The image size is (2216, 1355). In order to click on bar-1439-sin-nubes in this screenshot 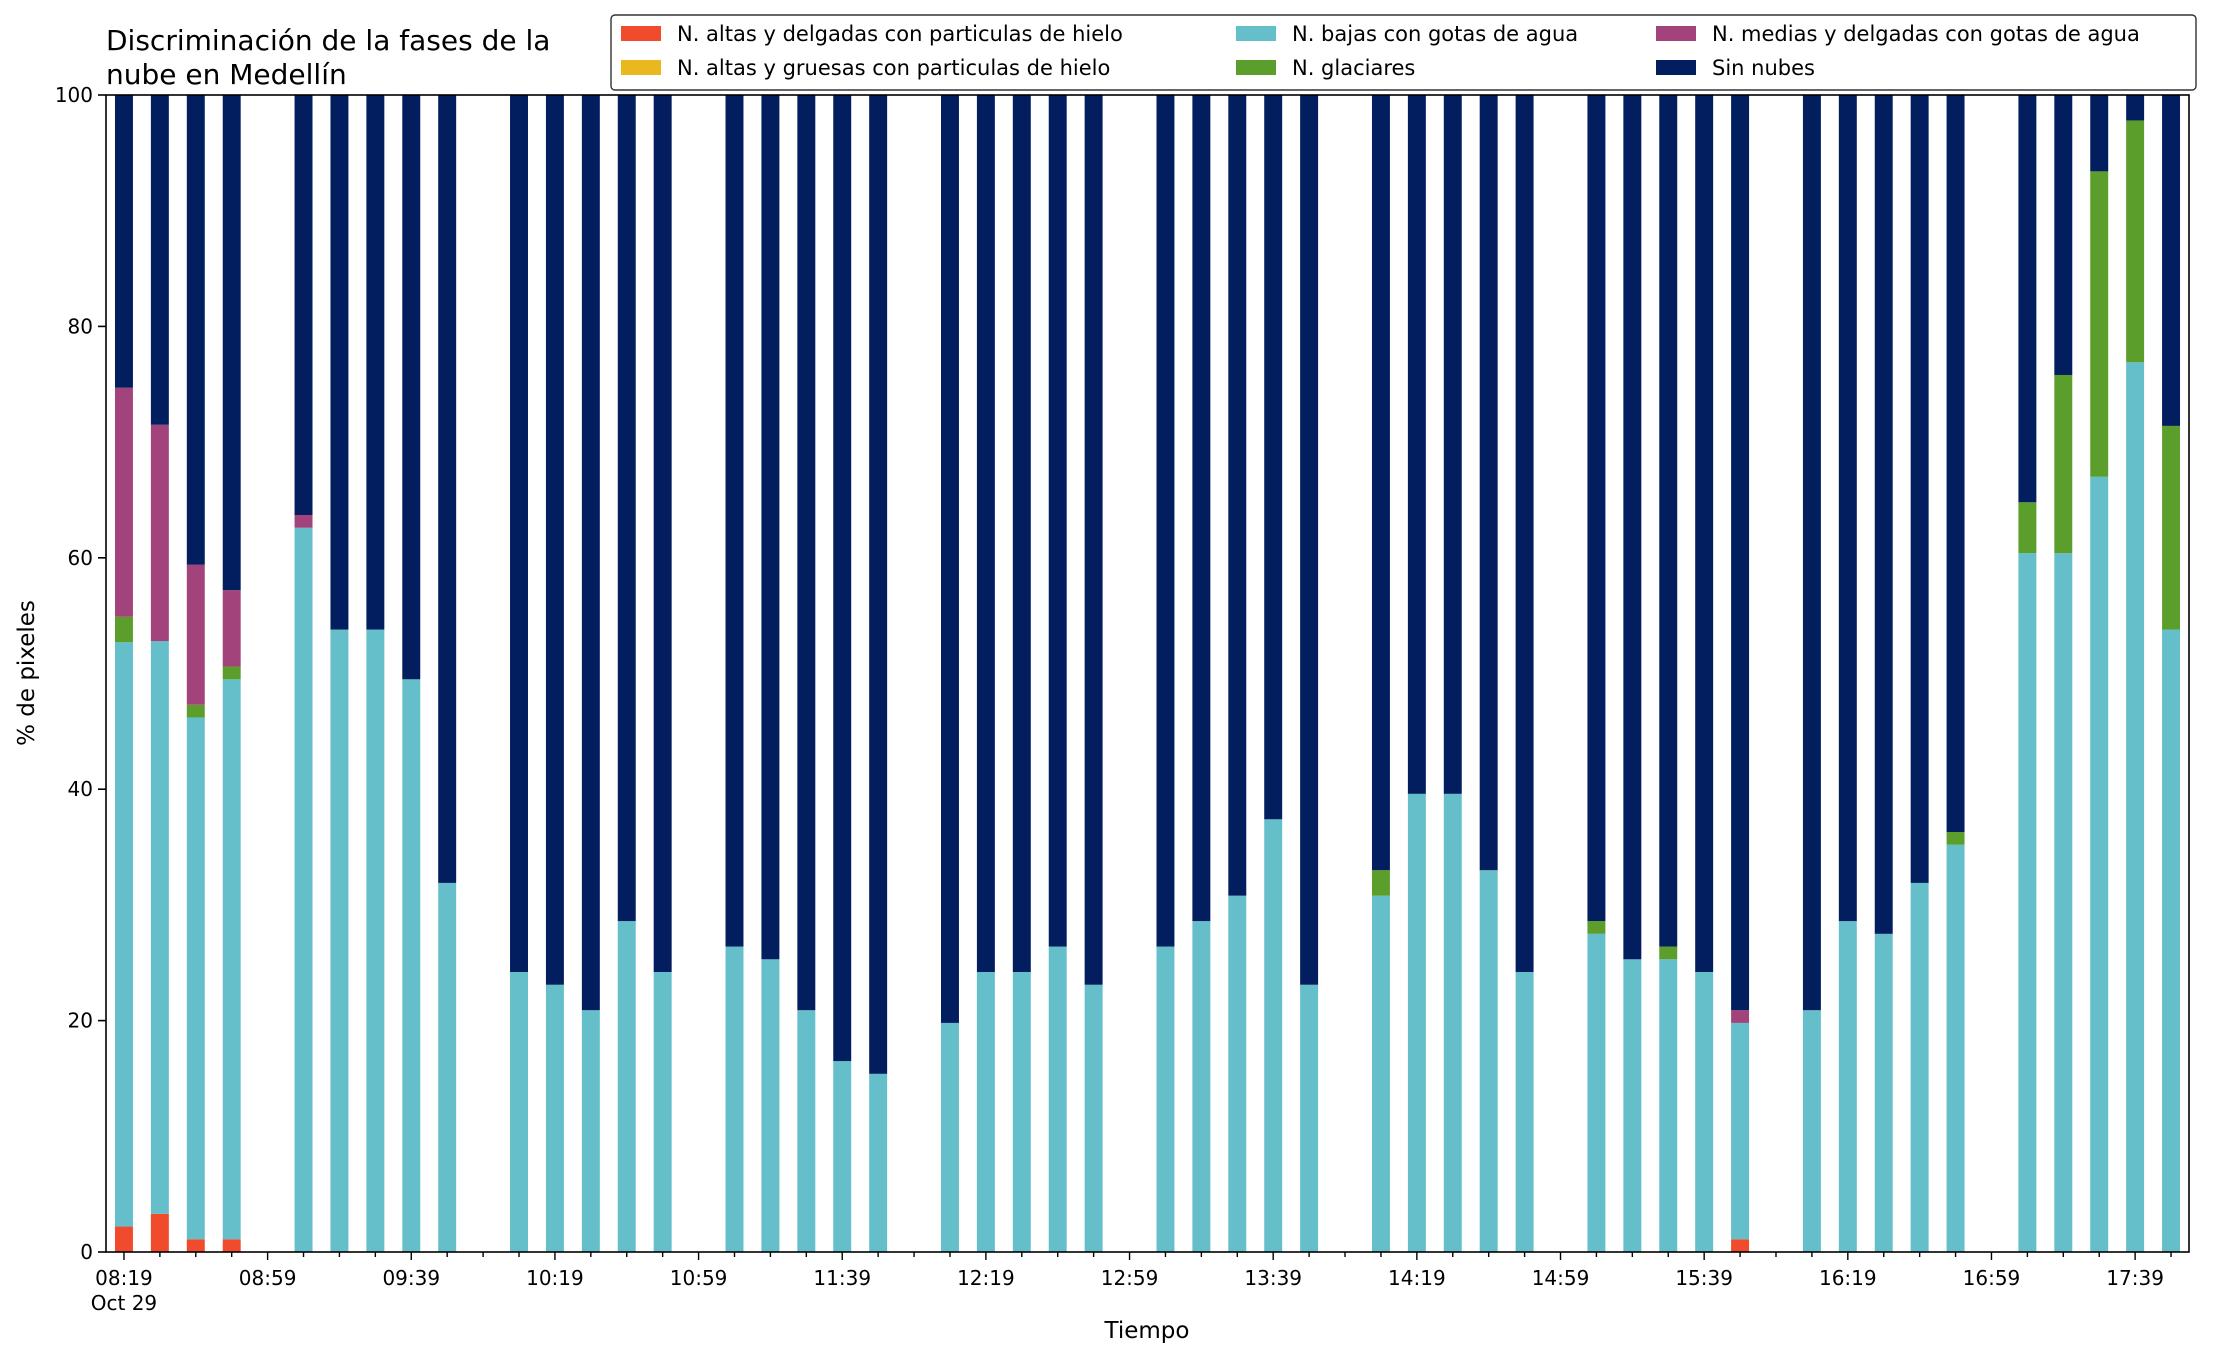, I will do `click(1488, 483)`.